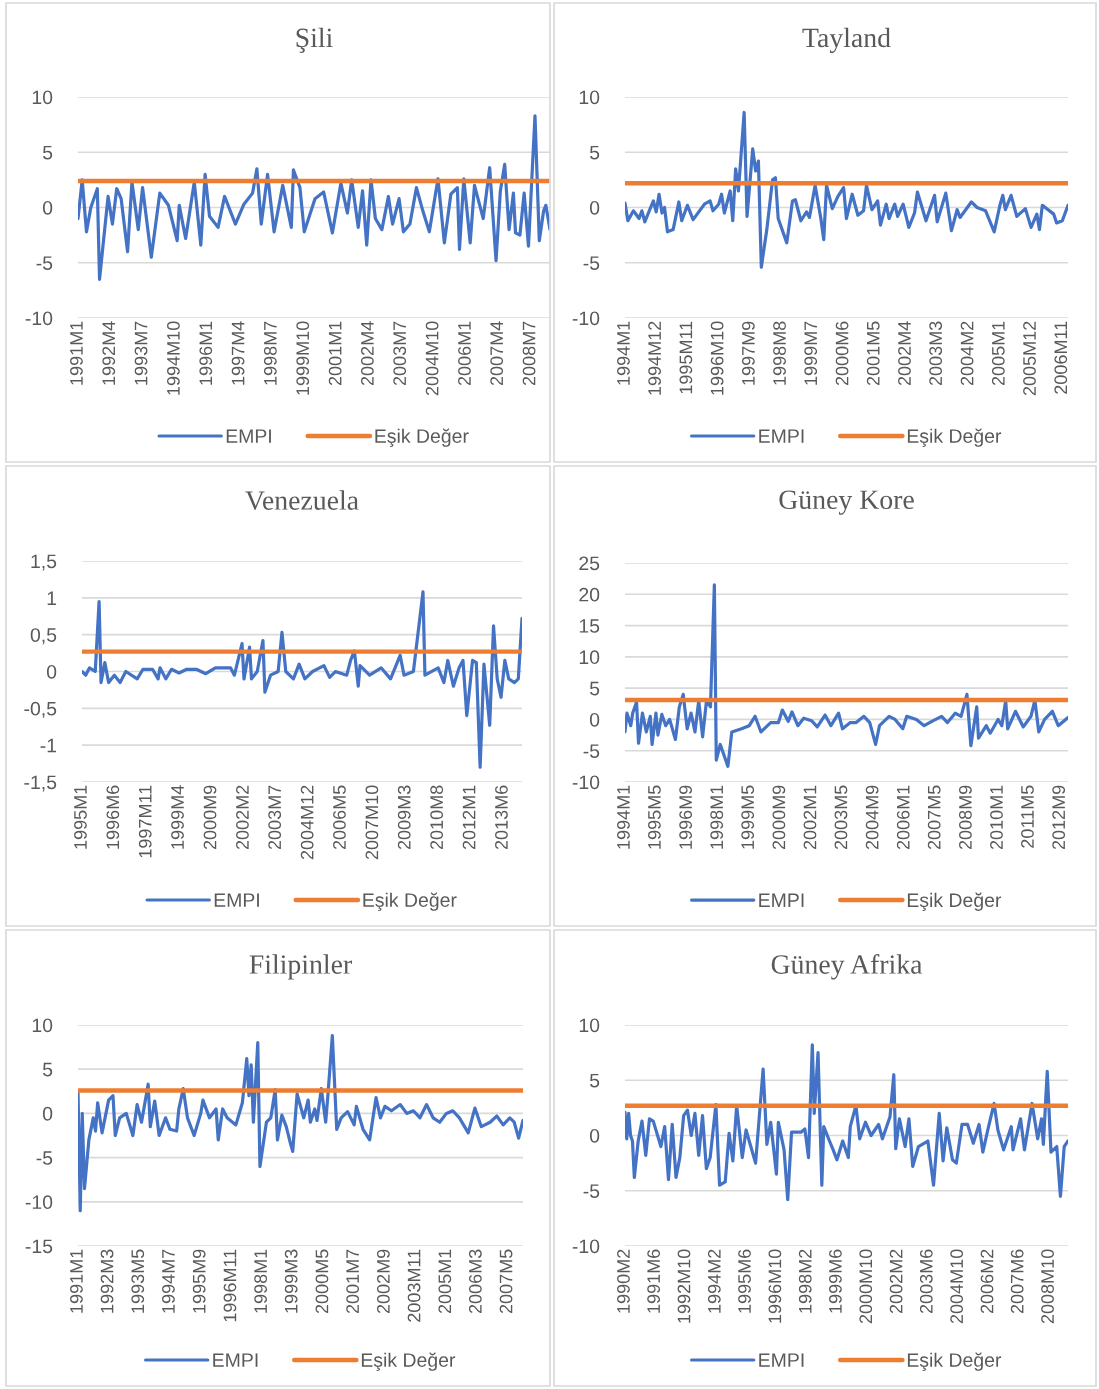 This screenshot has width=1099, height=1389. Describe the element at coordinates (998, 353) in the screenshot. I see `x-tick-label: 2005M1` at that location.